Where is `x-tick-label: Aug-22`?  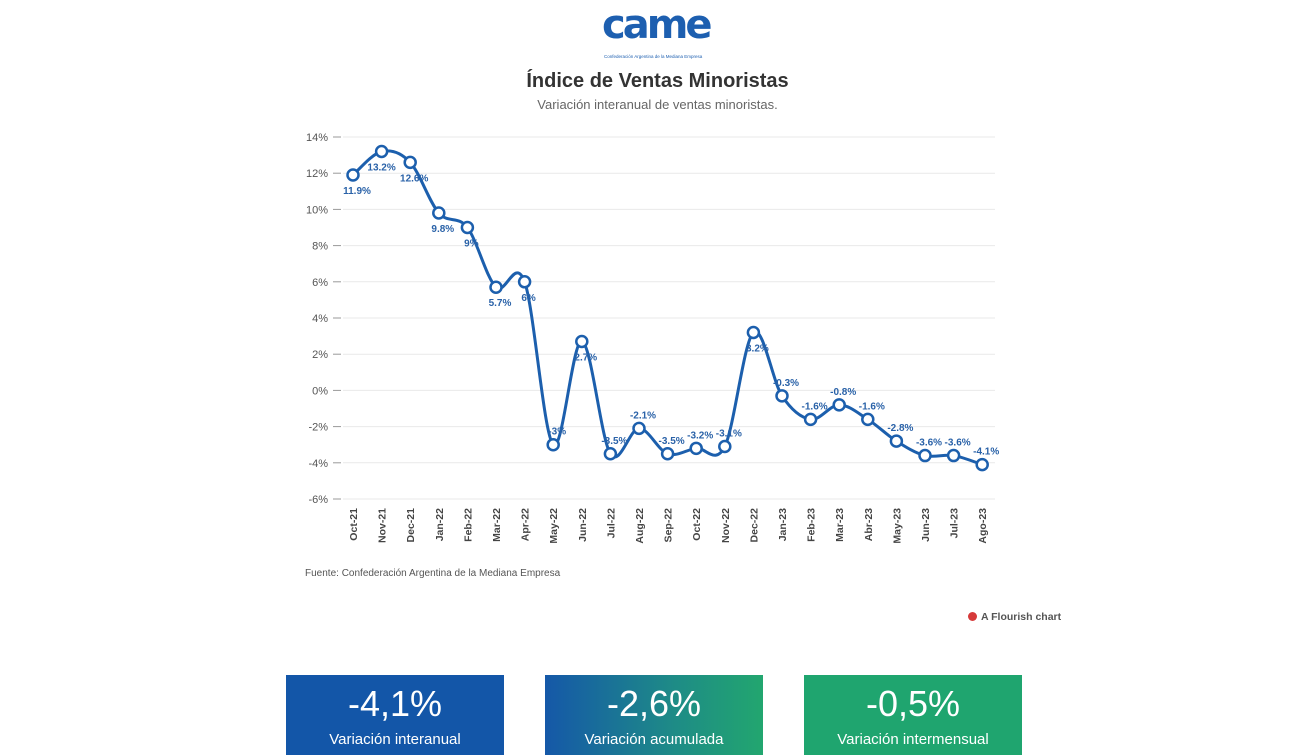
x-tick-label: Aug-22 is located at coordinates (640, 526).